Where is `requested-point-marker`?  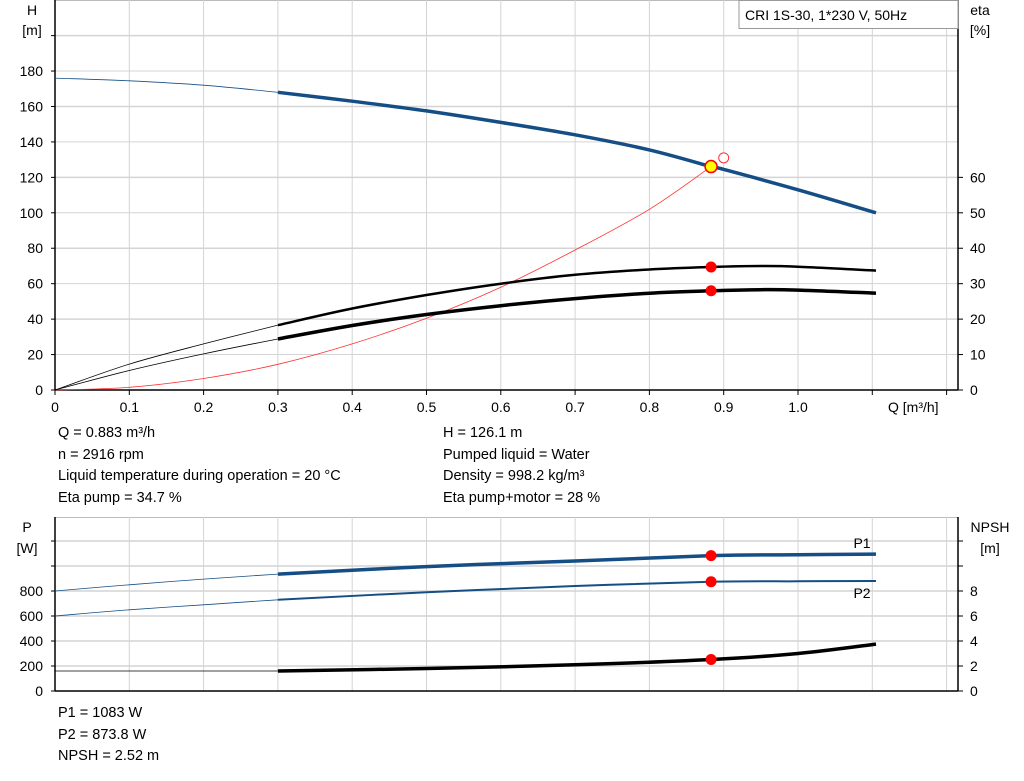 requested-point-marker is located at coordinates (724, 158).